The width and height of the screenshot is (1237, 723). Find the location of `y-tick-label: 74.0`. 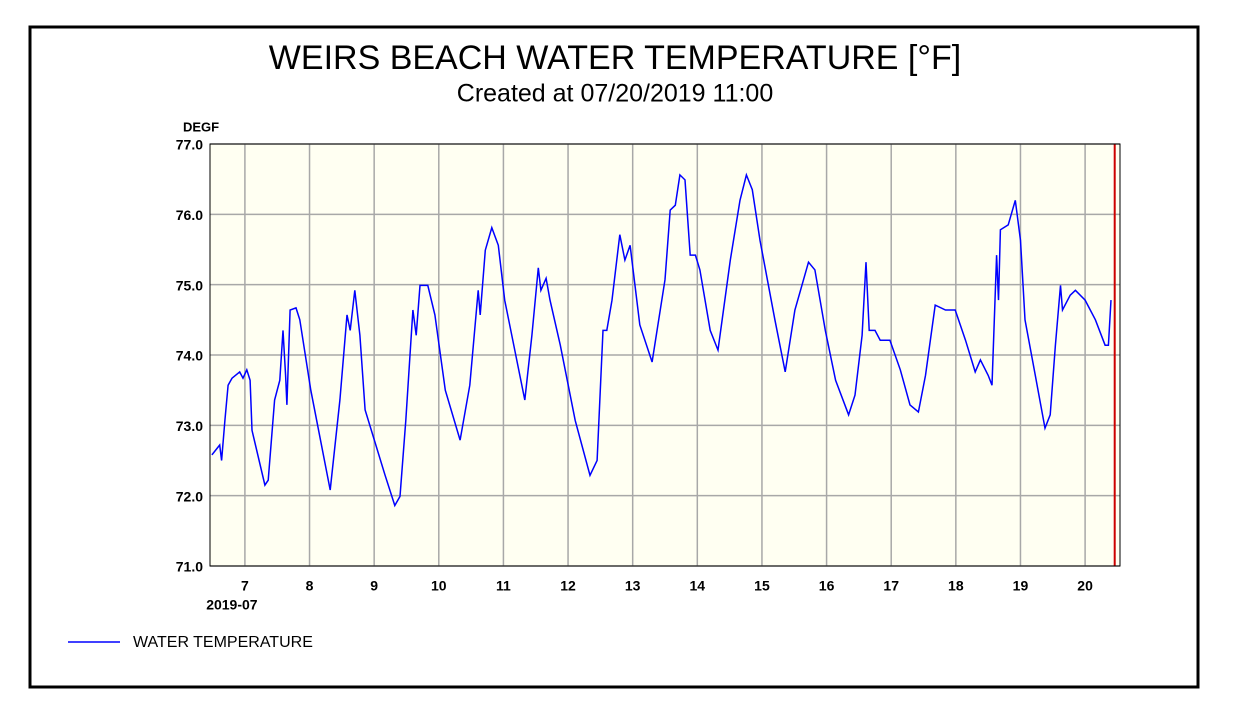

y-tick-label: 74.0 is located at coordinates (189, 356).